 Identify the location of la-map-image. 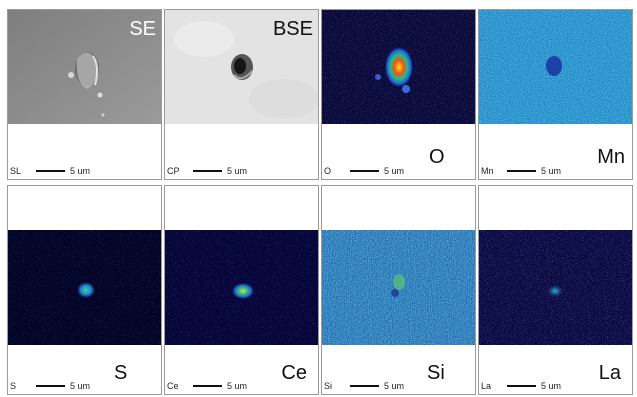
(555, 287).